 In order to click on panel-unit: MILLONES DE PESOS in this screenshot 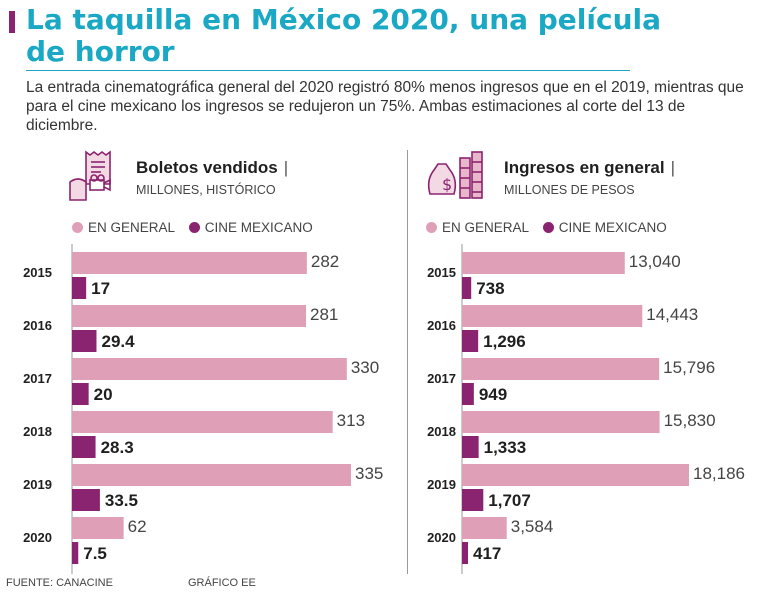, I will do `click(569, 190)`.